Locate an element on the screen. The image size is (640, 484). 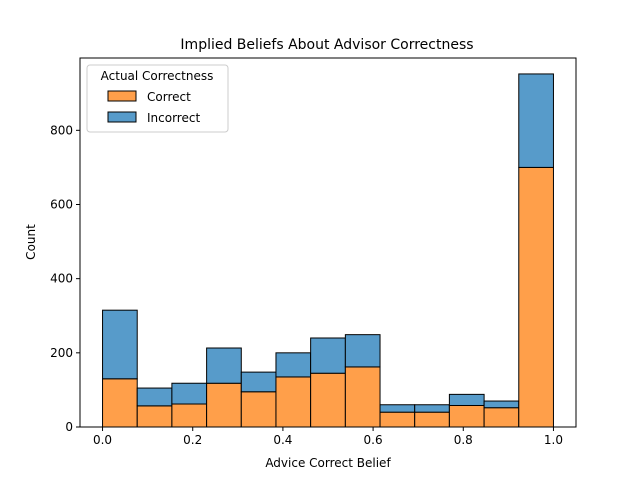
y-axis: 0 200 400 600 800 is located at coordinates (65, 278).